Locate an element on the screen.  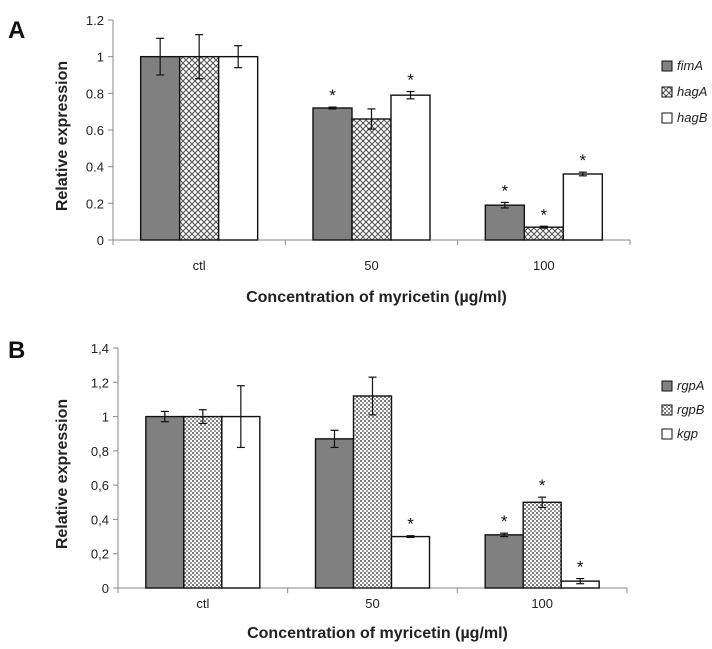
y-tick-label: 0.8 is located at coordinates (95, 93).